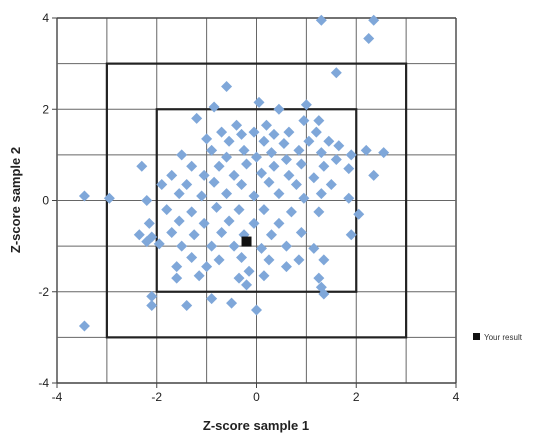  Describe the element at coordinates (43, 292) in the screenshot. I see `y-tick-label: -2` at that location.